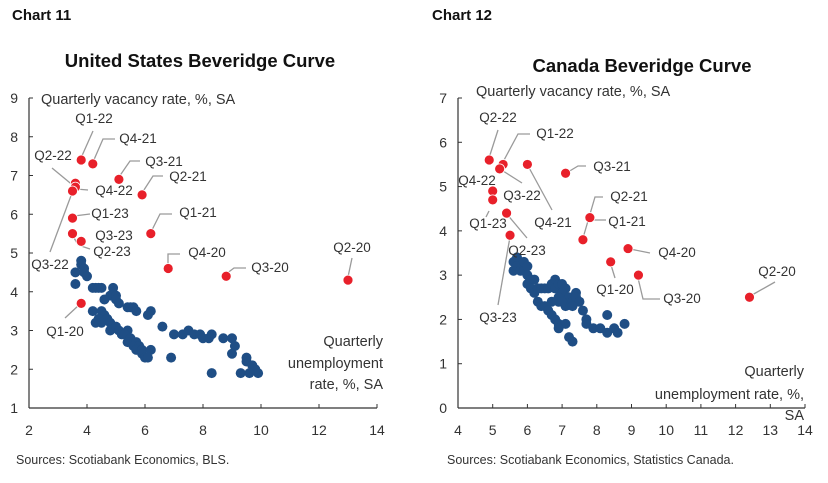 The image size is (828, 483). What do you see at coordinates (612, 166) in the screenshot?
I see `chart-12-point-label: Q3-21` at bounding box center [612, 166].